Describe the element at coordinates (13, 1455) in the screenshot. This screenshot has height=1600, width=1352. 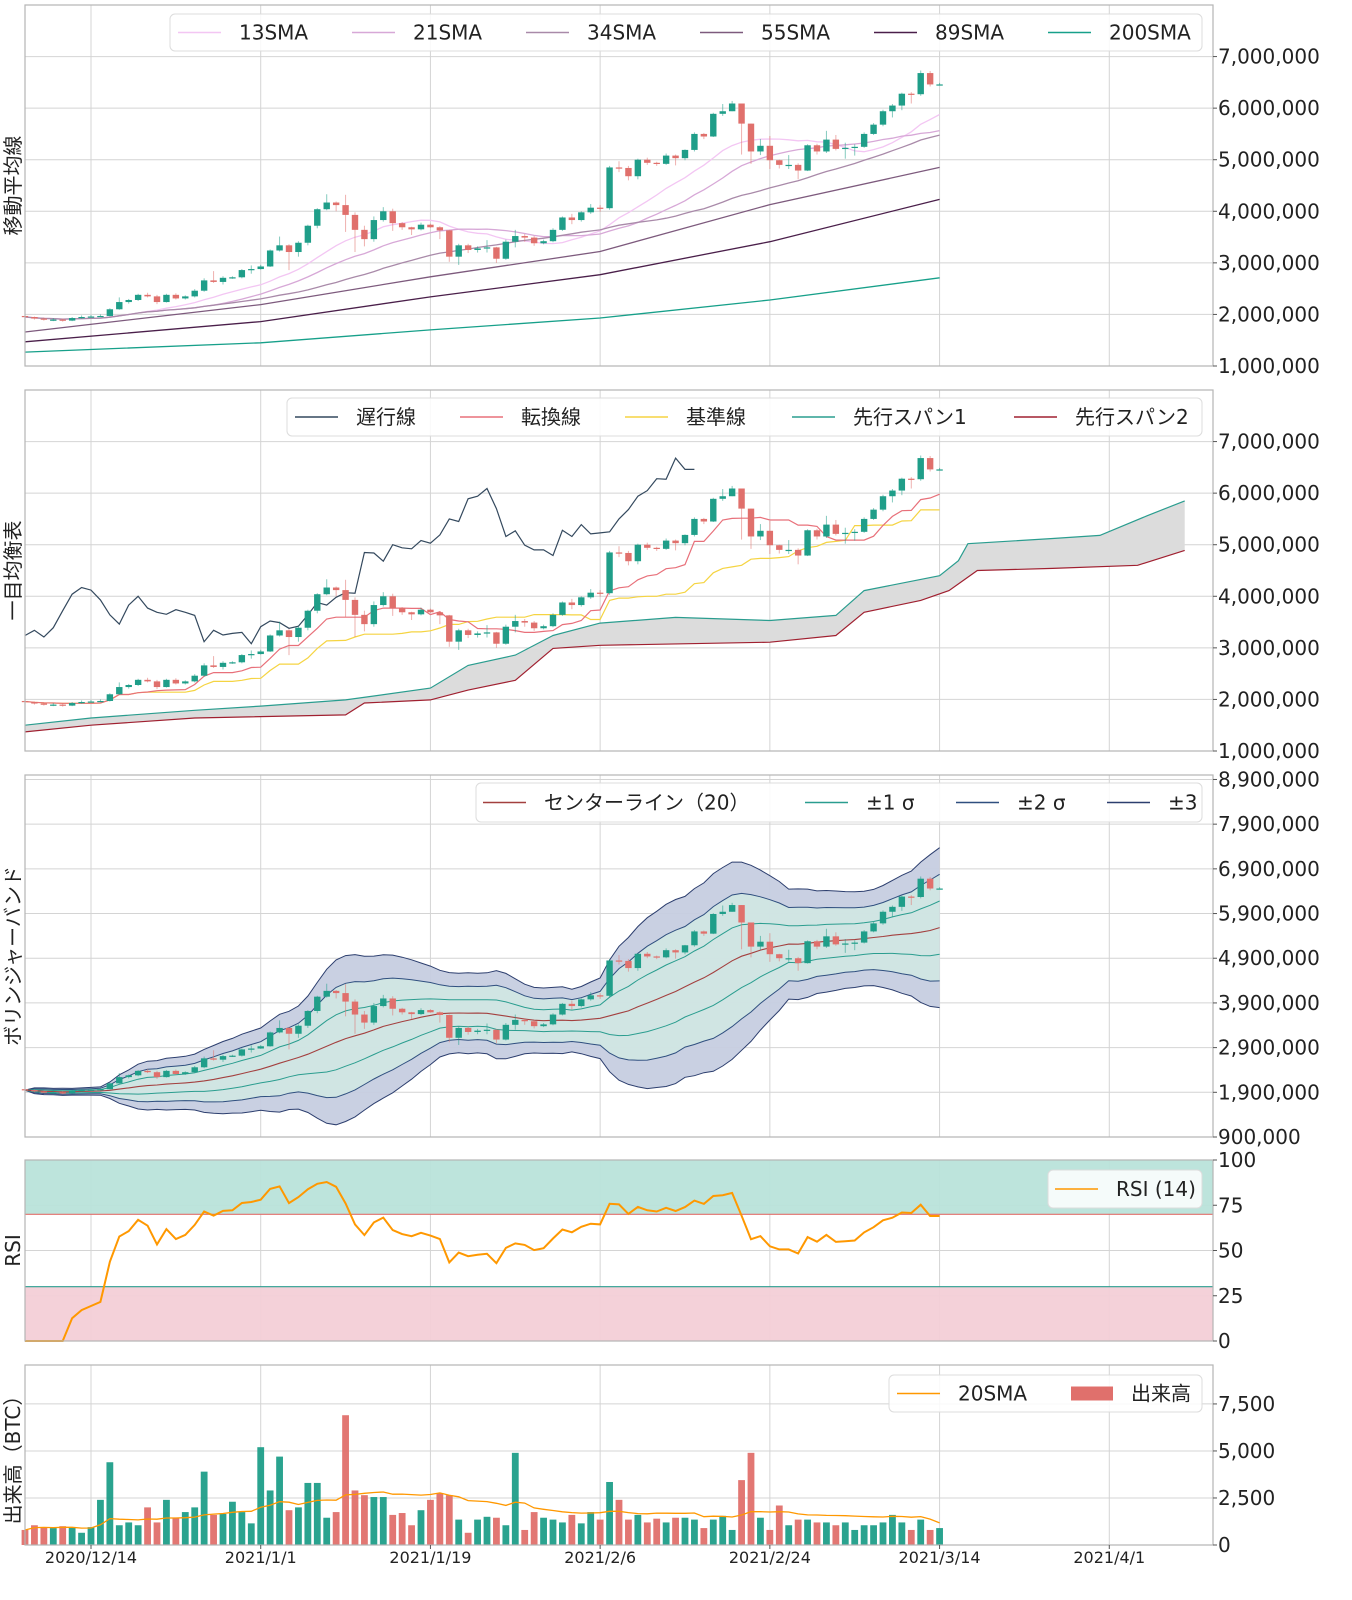
I see `volume-ylabel: 出来高（BTC）` at that location.